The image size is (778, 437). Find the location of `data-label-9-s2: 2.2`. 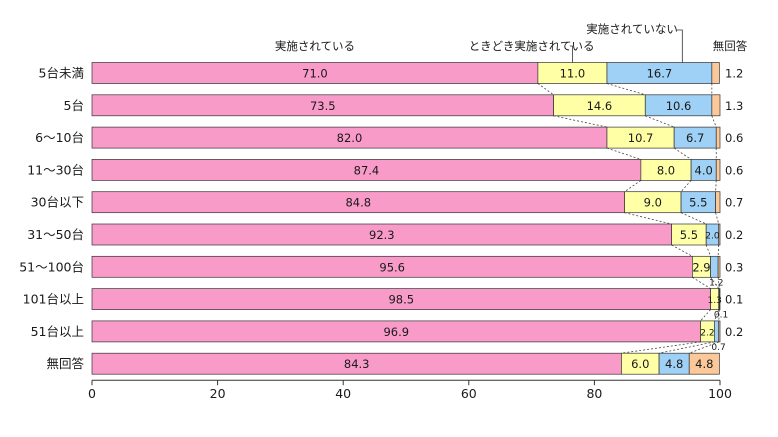

data-label-9-s2: 2.2 is located at coordinates (707, 333).